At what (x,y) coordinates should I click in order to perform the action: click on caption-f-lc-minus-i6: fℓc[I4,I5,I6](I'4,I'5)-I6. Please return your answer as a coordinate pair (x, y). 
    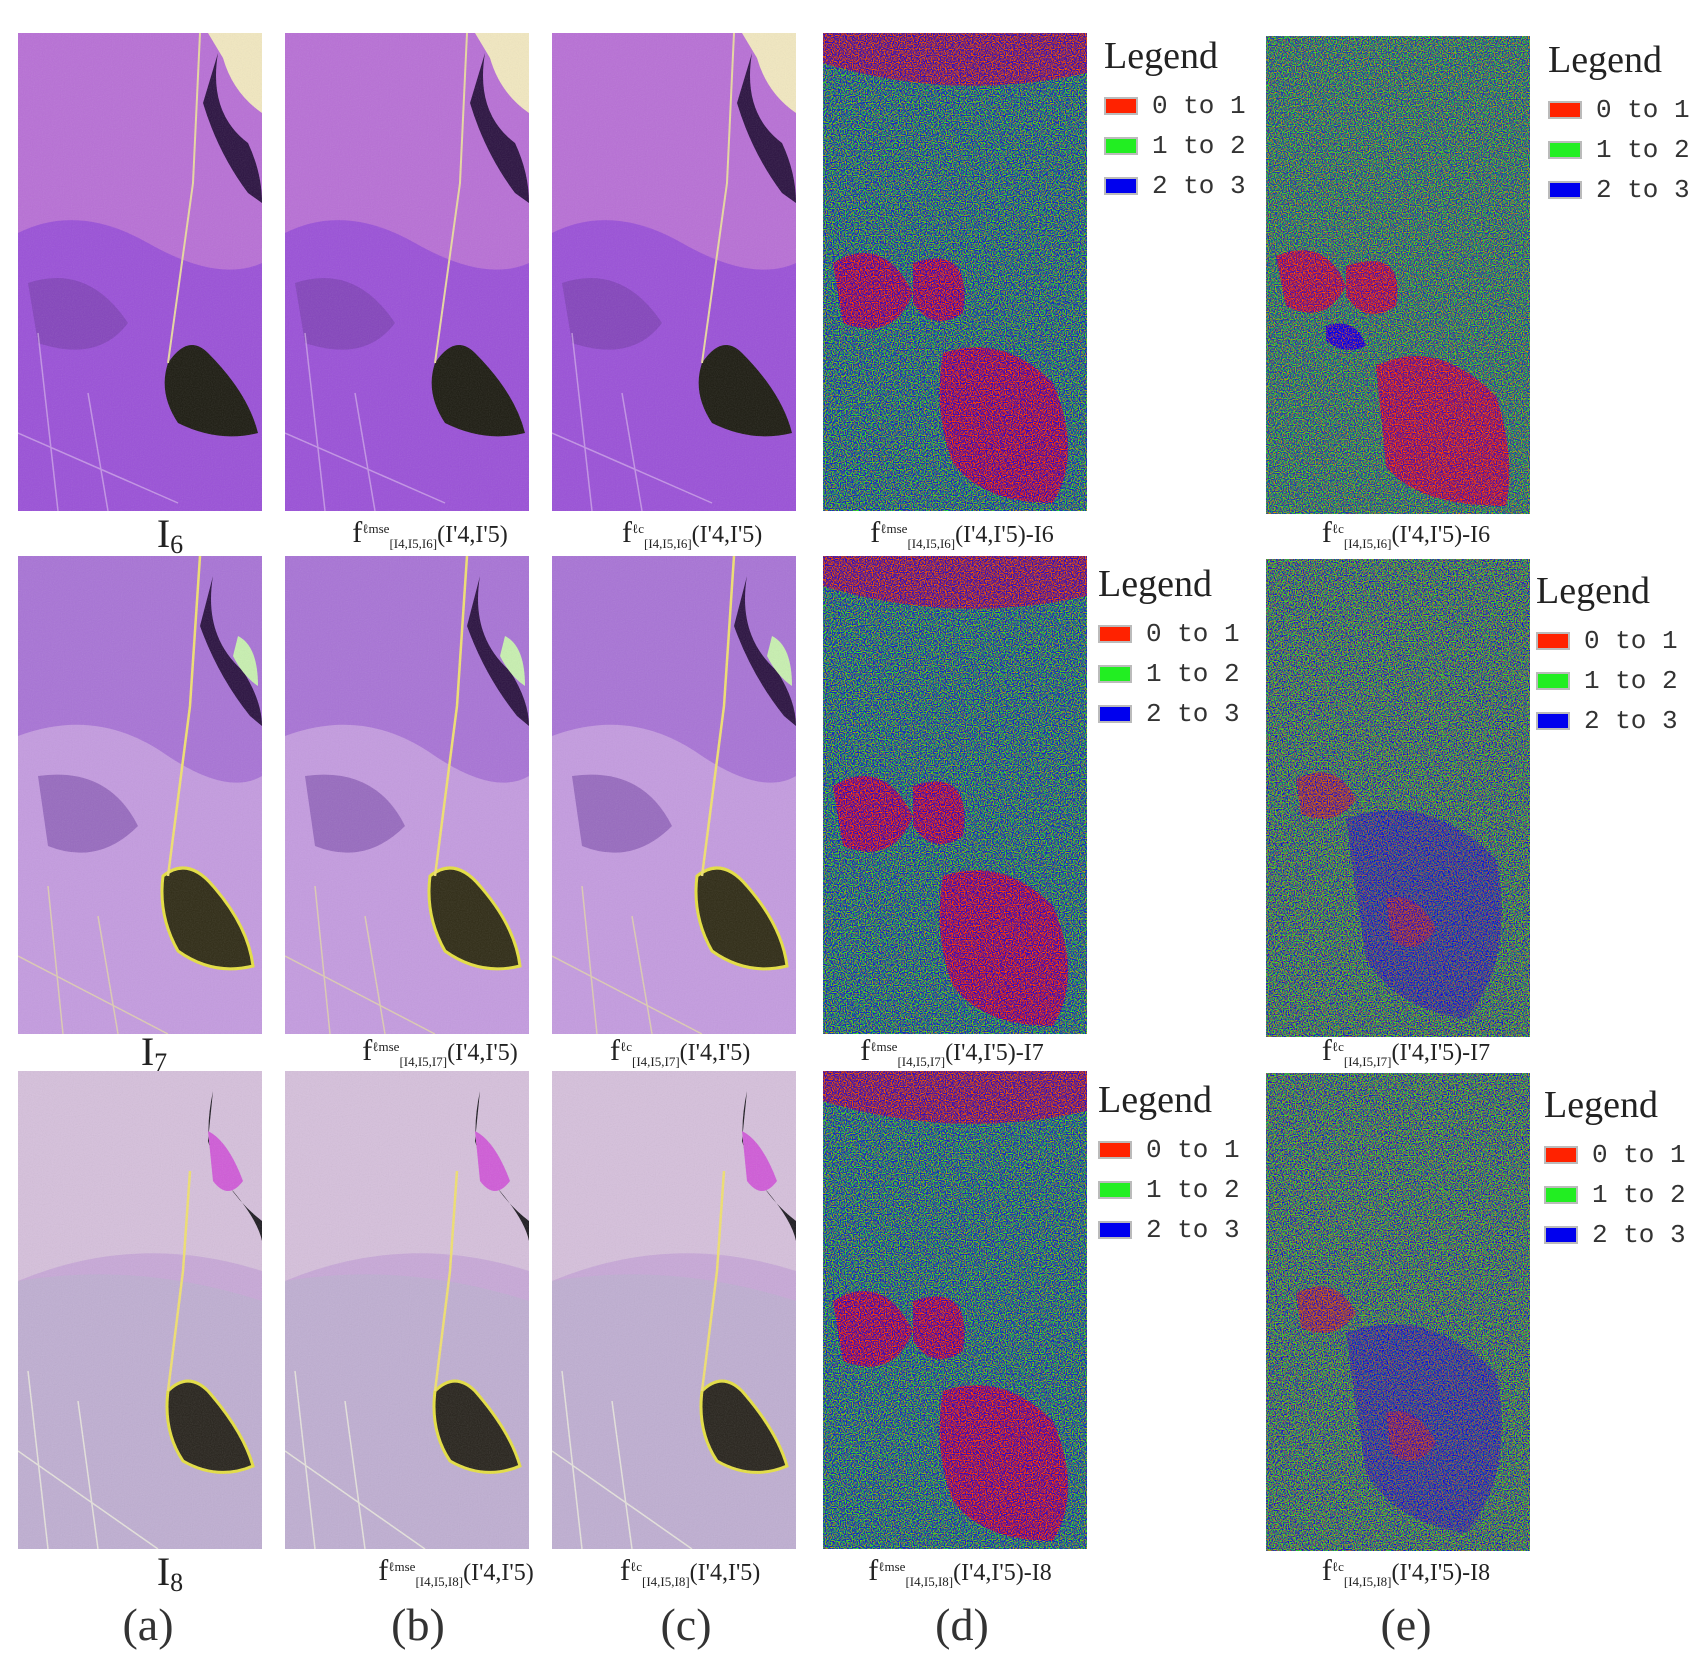
    Looking at the image, I should click on (1406, 533).